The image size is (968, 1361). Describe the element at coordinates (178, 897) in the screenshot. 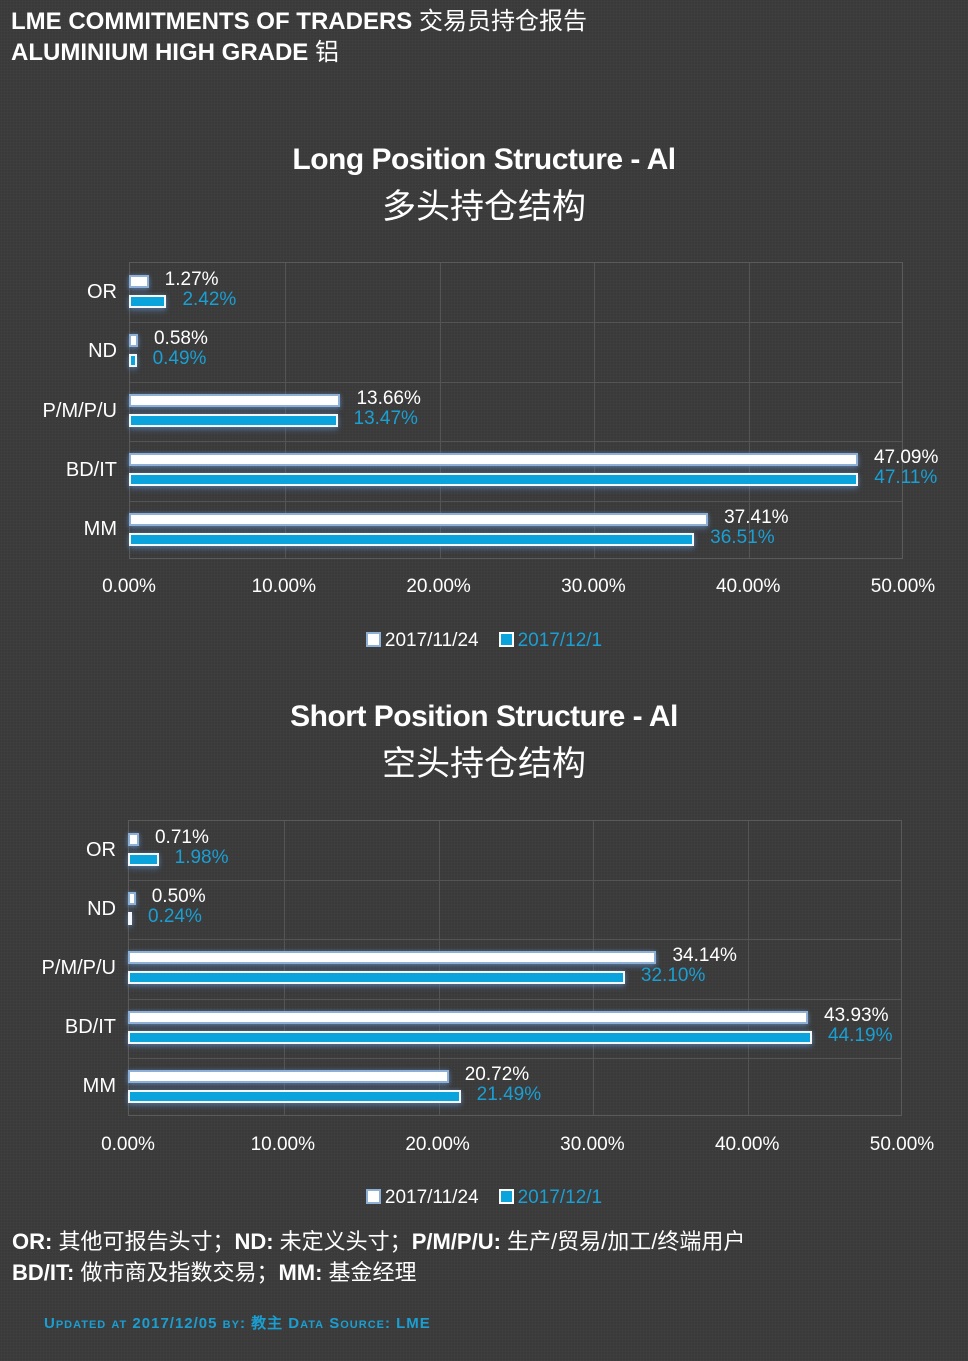

I see `data-label: 0.50%` at that location.